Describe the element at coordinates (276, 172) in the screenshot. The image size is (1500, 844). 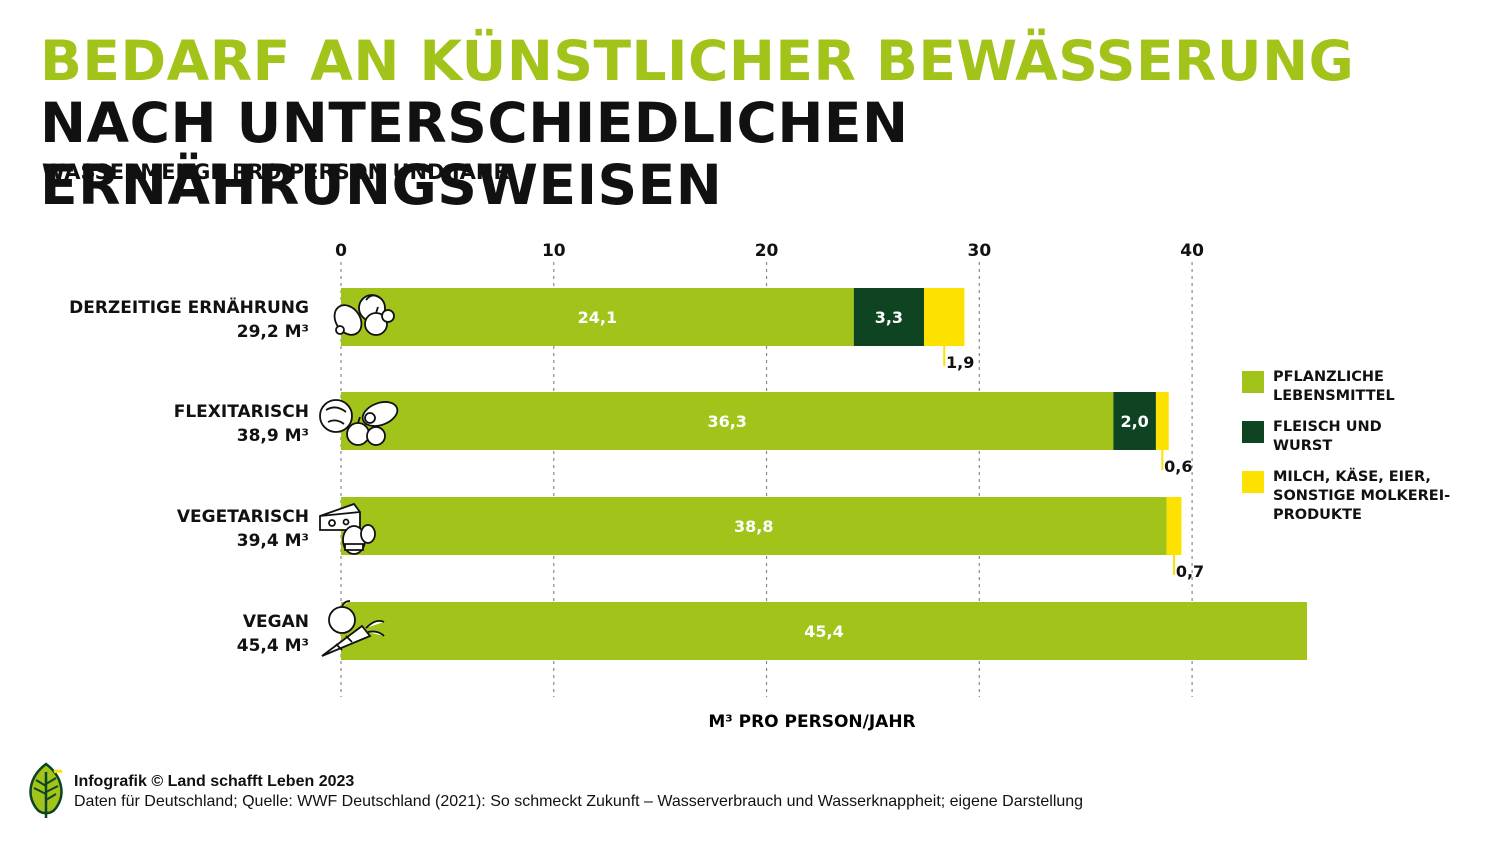
I see `chart-subtitle: WASSERMENGE PRO PERSON UND JAHR` at that location.